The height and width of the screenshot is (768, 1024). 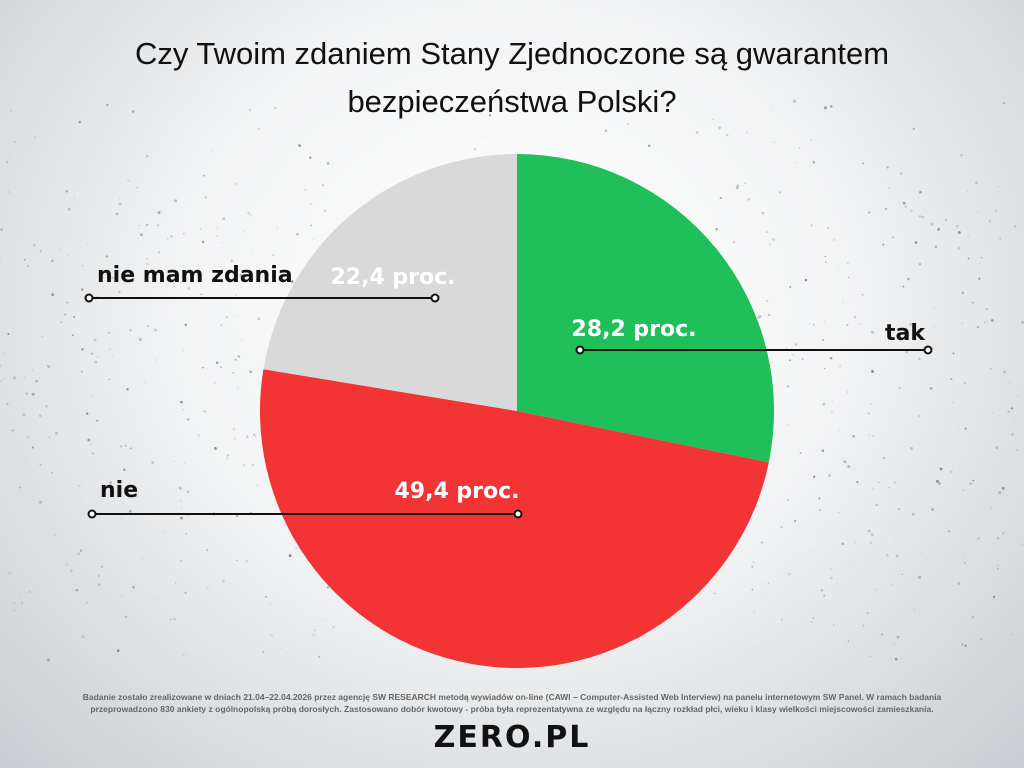 I want to click on pie-slice-nie-mam-zdania, so click(x=390, y=282).